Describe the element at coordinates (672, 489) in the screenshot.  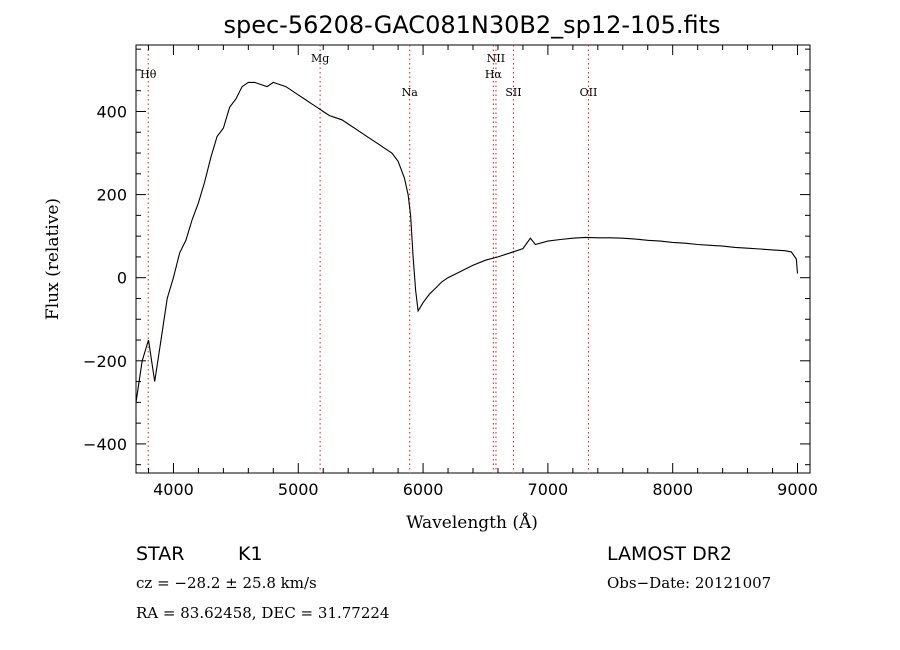
I see `x-tick-label: 8000` at that location.